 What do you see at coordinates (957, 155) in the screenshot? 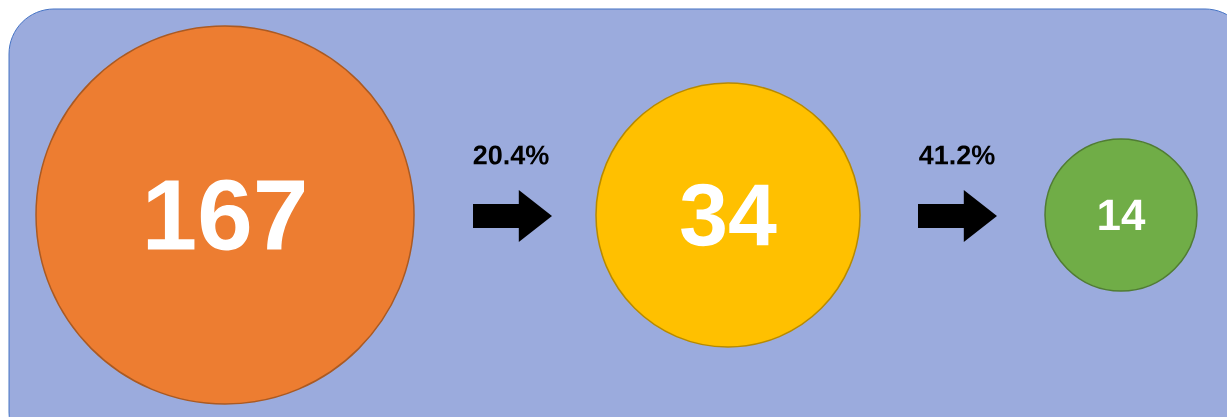
I see `text: 41.2%` at bounding box center [957, 155].